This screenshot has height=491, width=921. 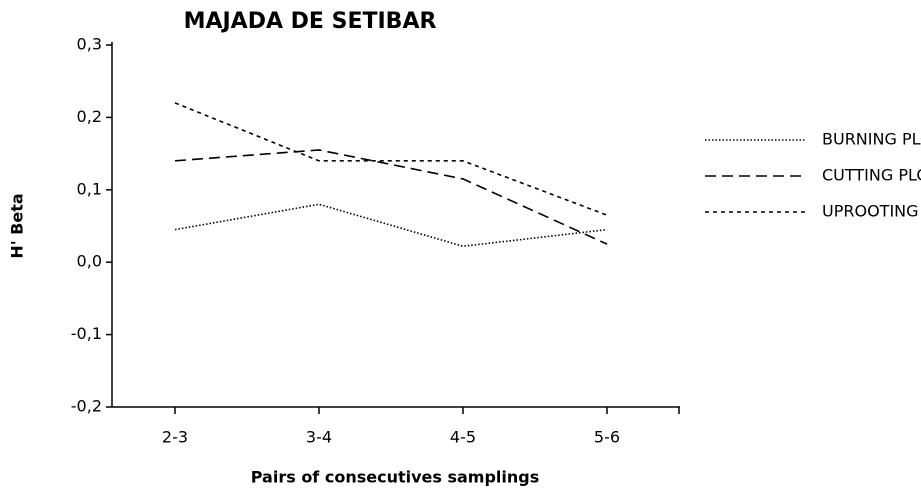 What do you see at coordinates (17, 225) in the screenshot?
I see `y-axis-label: H' Beta` at bounding box center [17, 225].